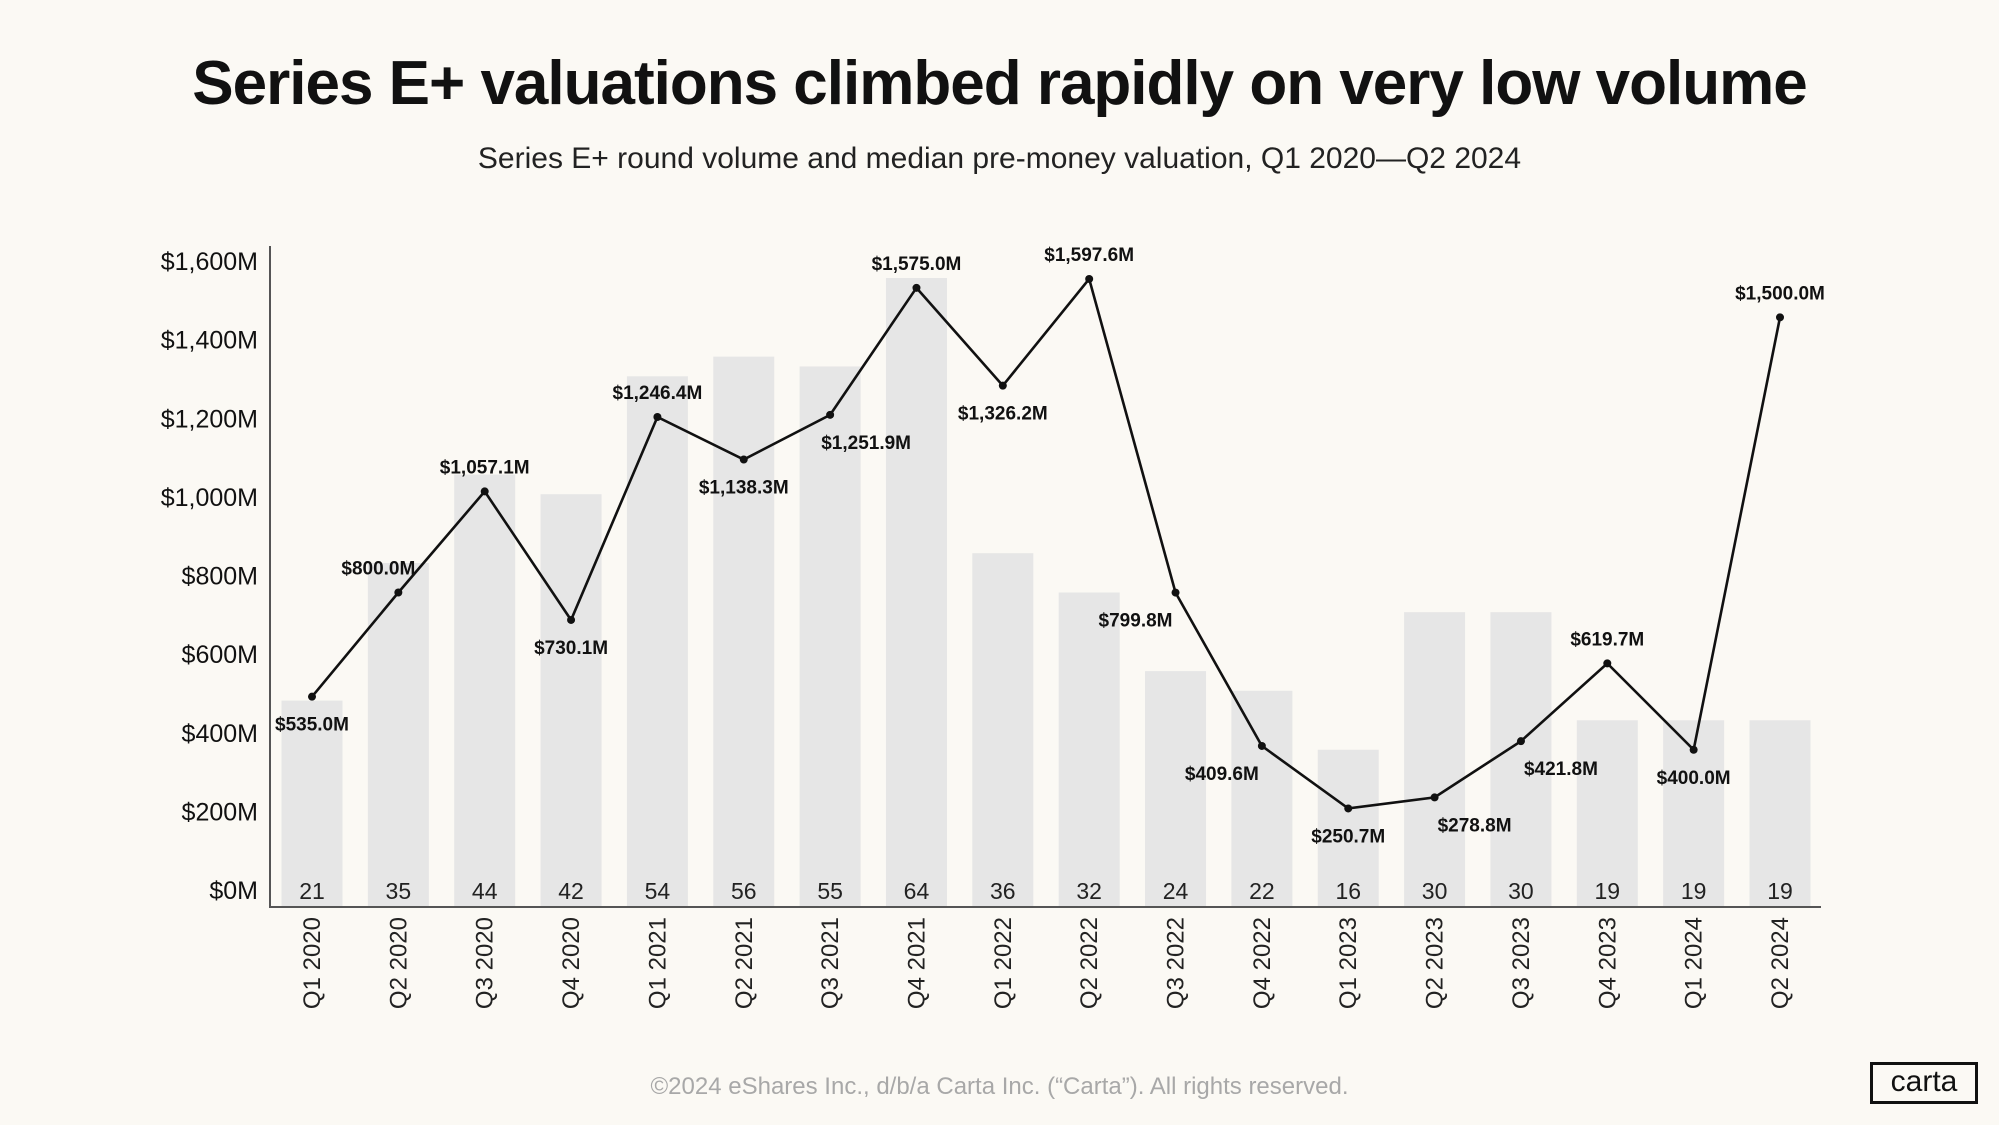 The height and width of the screenshot is (1125, 1999). Describe the element at coordinates (830, 963) in the screenshot. I see `x-tick-label: Q3 2021` at that location.